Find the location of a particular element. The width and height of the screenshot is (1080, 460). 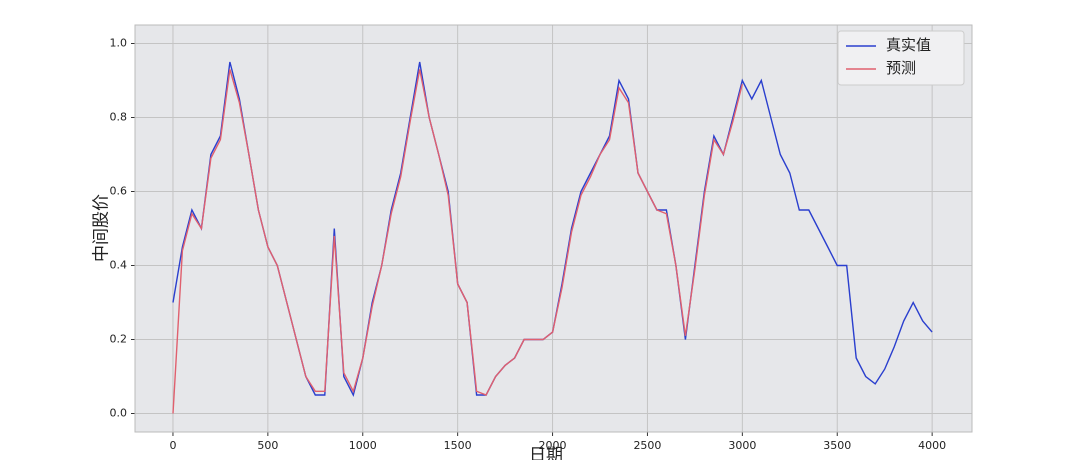

y-tick-label: 1.0 is located at coordinates (119, 43).